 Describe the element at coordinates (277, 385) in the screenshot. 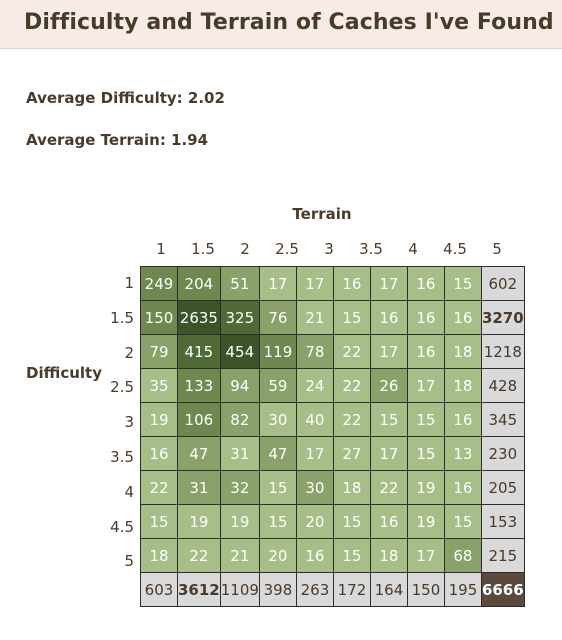

I see `grid-cell: 59` at that location.